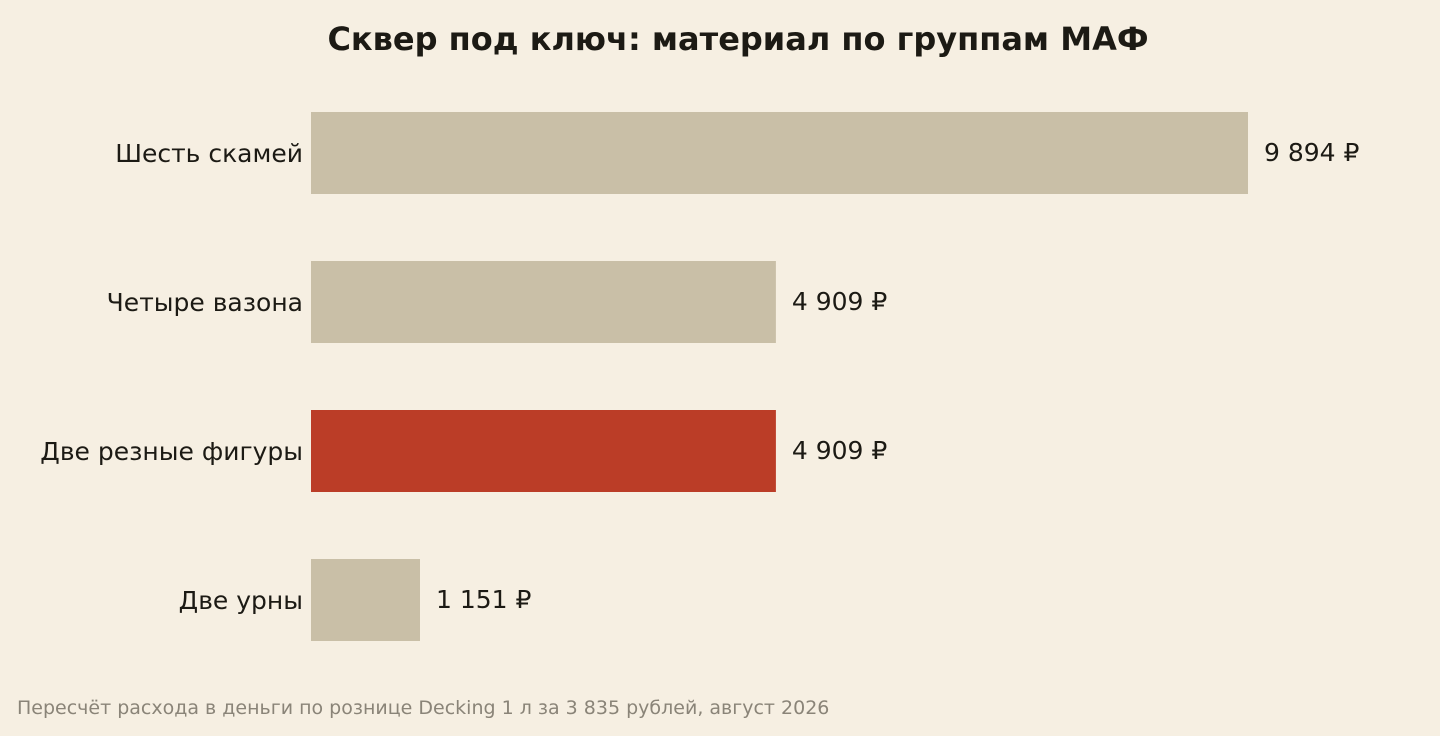 The image size is (1440, 736). Describe the element at coordinates (171, 451) in the screenshot. I see `category-label: Две резные фигуры` at that location.